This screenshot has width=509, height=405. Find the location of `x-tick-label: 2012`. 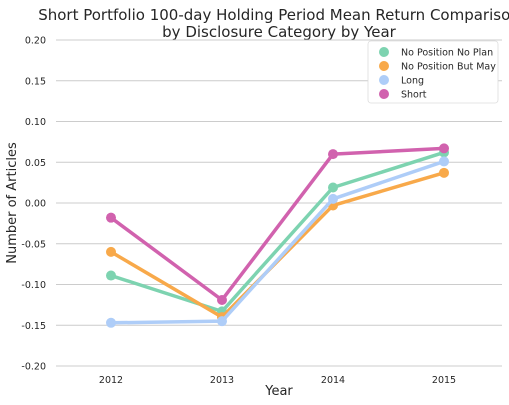

x-tick-label: 2012 is located at coordinates (111, 380).